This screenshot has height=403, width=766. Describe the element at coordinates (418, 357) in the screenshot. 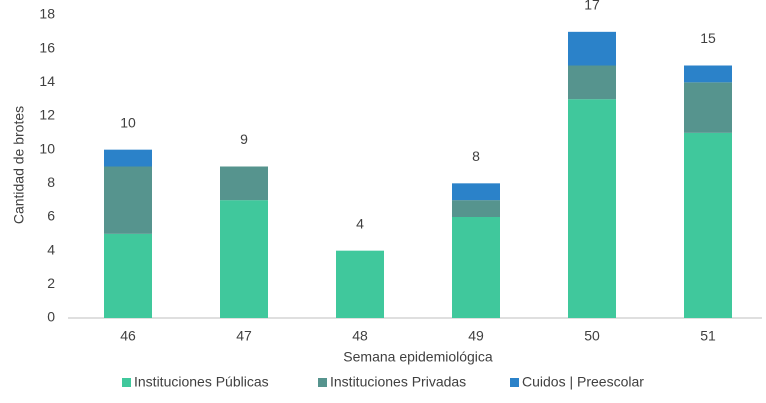

I see `x-axis-label: Semana epidemiológica` at that location.